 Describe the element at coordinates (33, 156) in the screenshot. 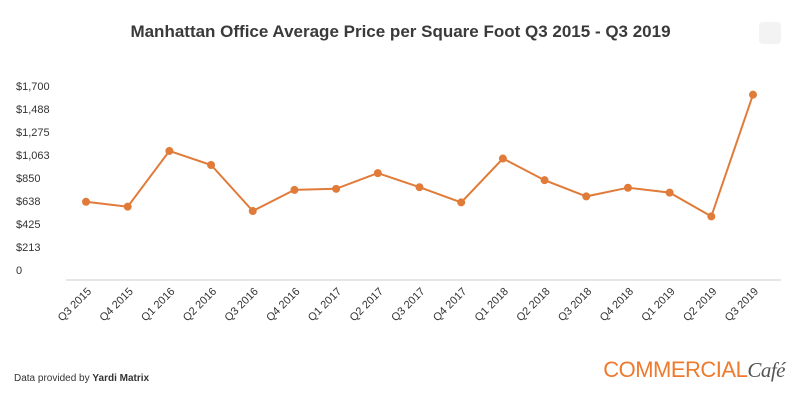

I see `y-tick-label: $1,063` at that location.